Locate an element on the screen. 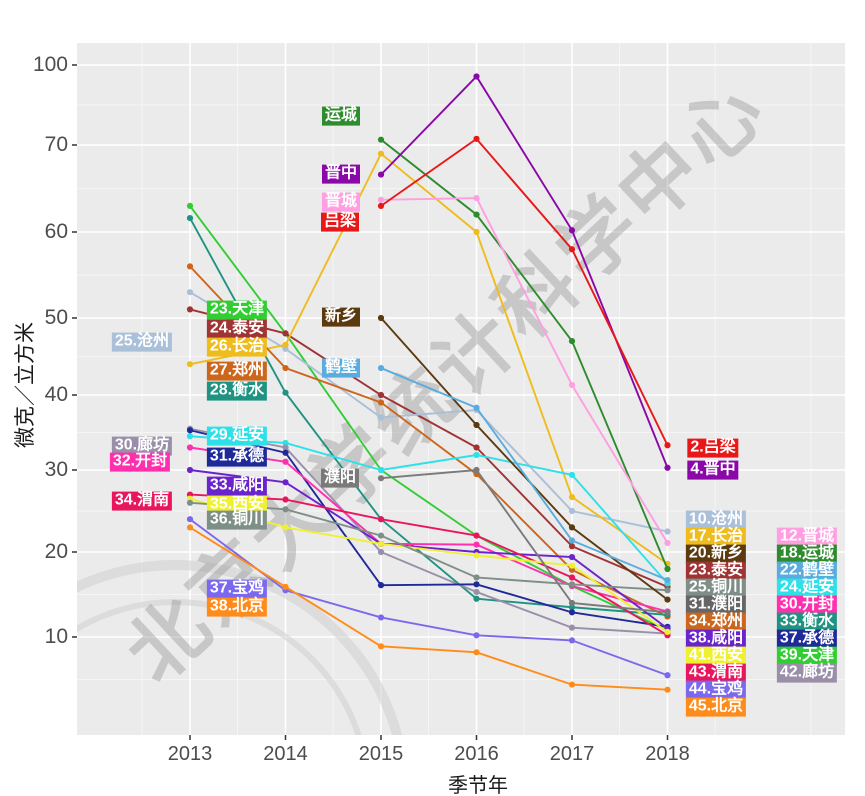  data-point-天津 is located at coordinates (190, 205).